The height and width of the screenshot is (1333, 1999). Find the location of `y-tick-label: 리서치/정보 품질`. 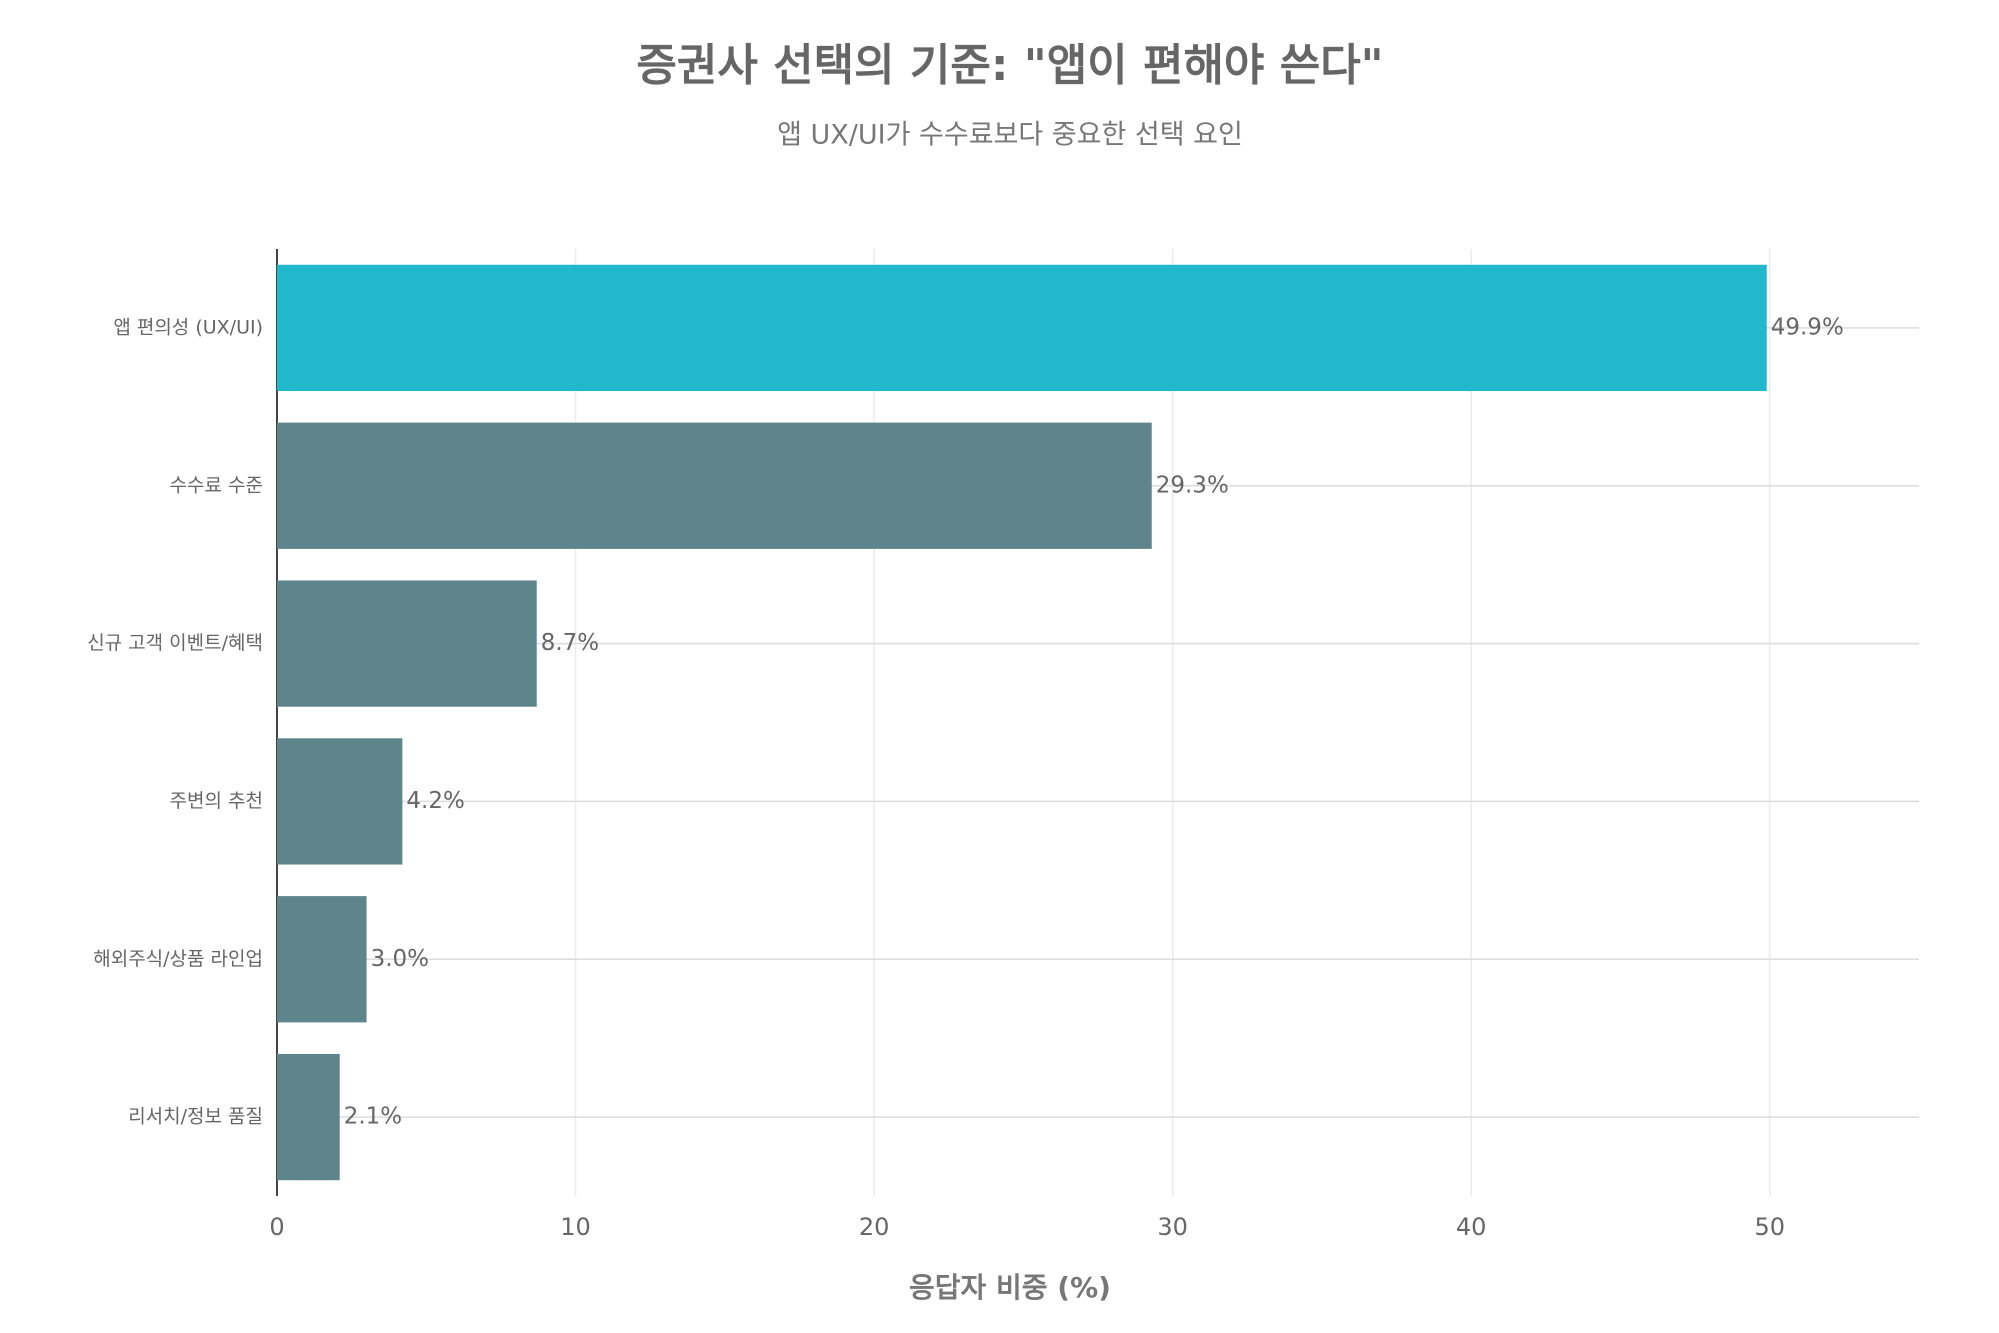

y-tick-label: 리서치/정보 품질 is located at coordinates (195, 1117).